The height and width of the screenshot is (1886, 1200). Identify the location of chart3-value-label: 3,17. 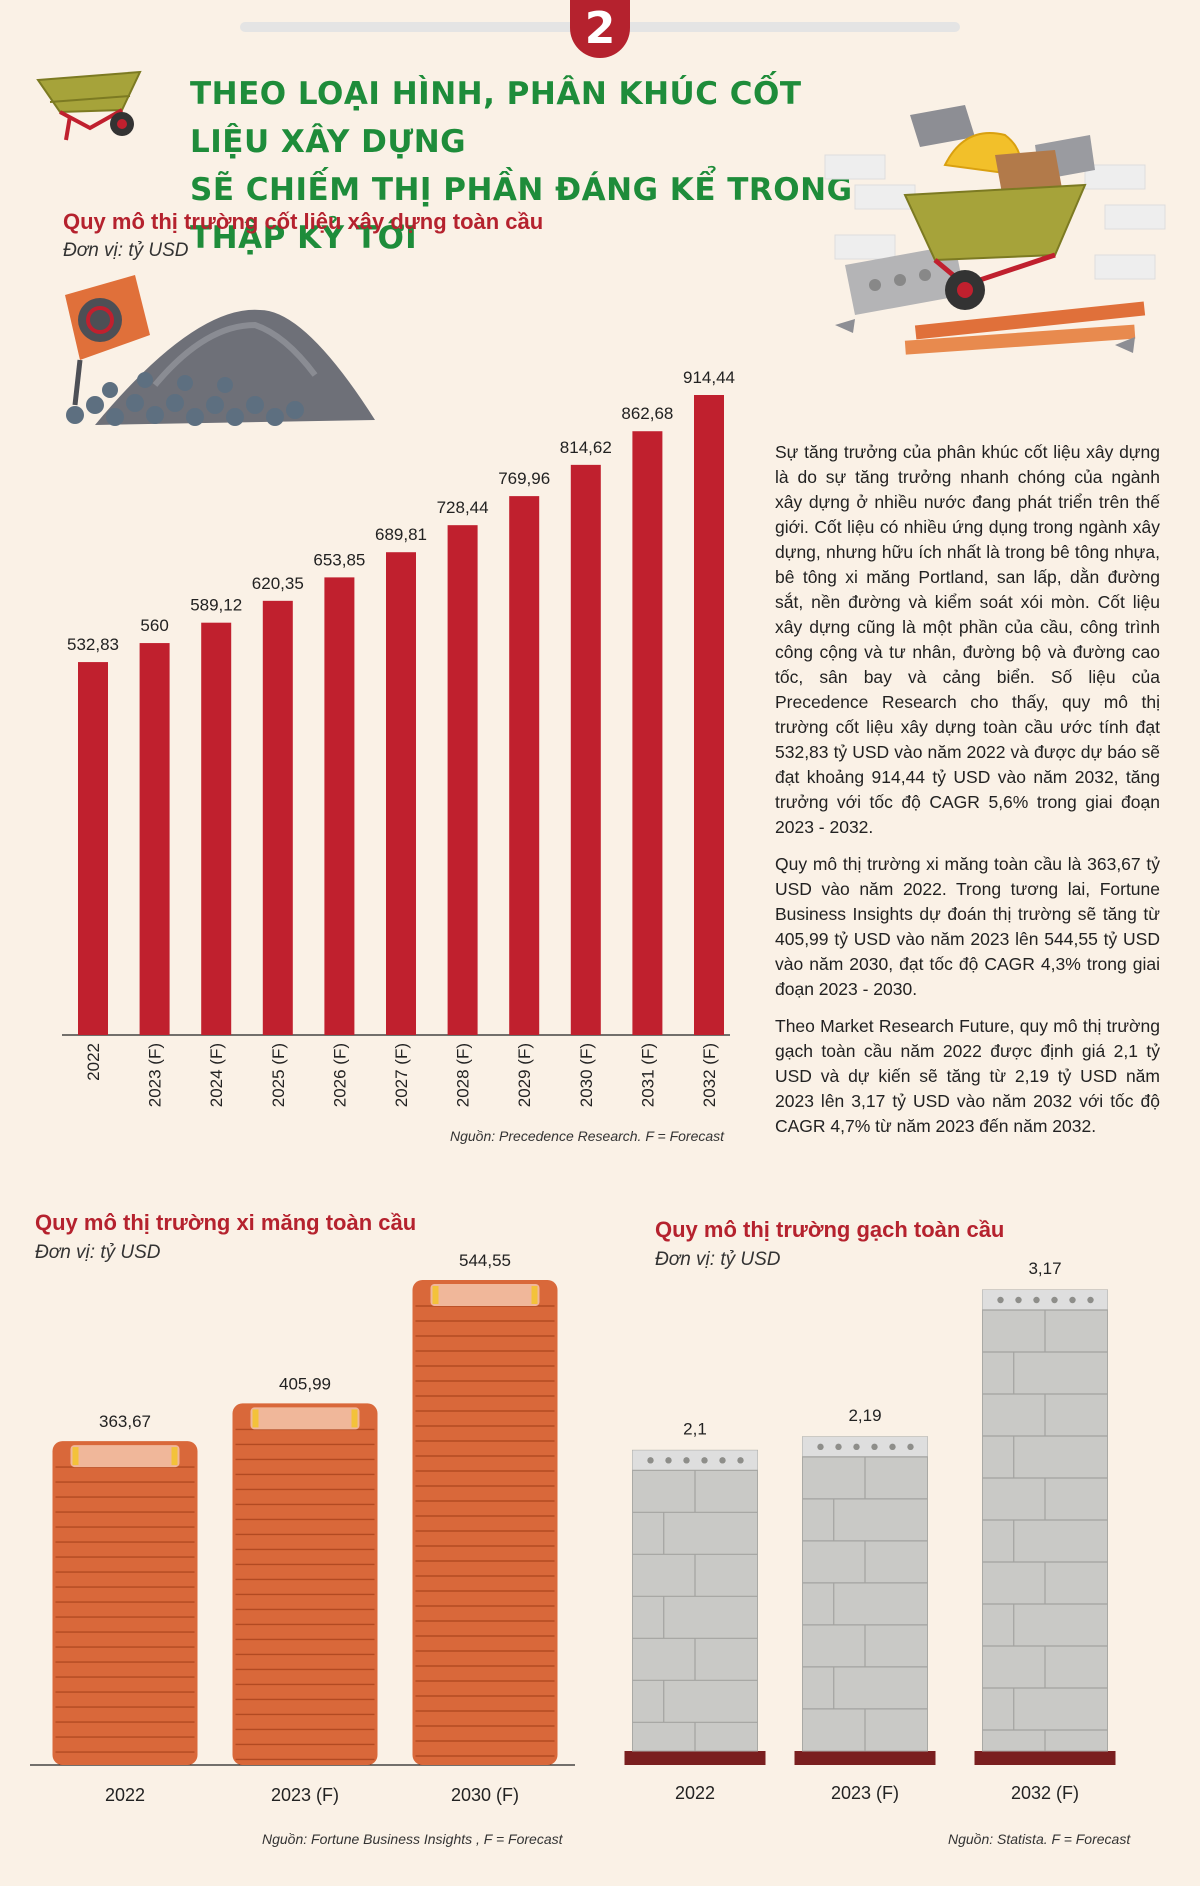
(1044, 1268).